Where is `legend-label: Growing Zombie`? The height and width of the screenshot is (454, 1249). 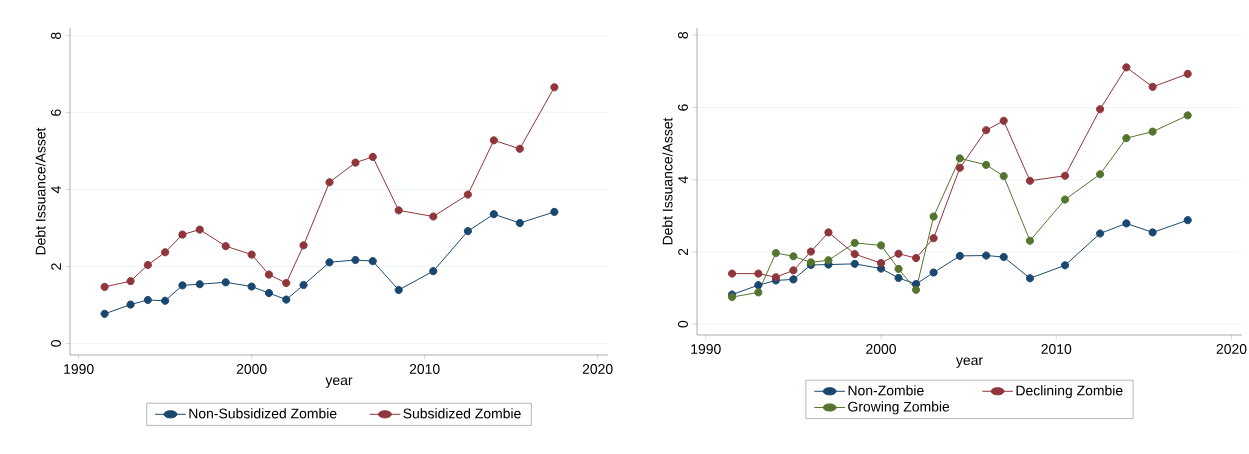
legend-label: Growing Zombie is located at coordinates (899, 408).